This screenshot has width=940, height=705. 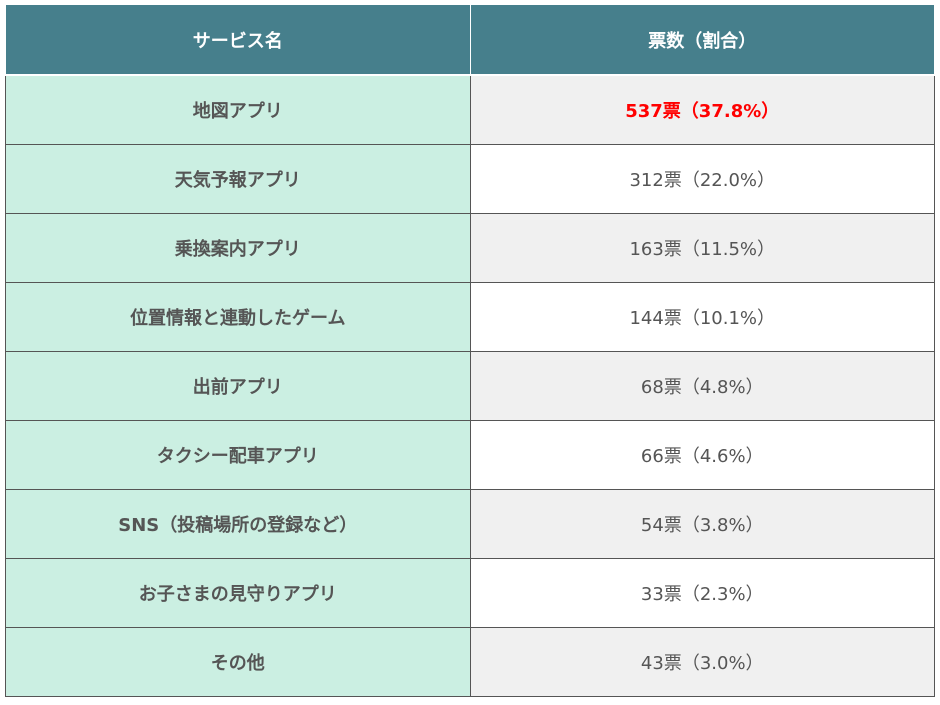 What do you see at coordinates (702, 524) in the screenshot?
I see `votes-cell: 54票（3.8%）` at bounding box center [702, 524].